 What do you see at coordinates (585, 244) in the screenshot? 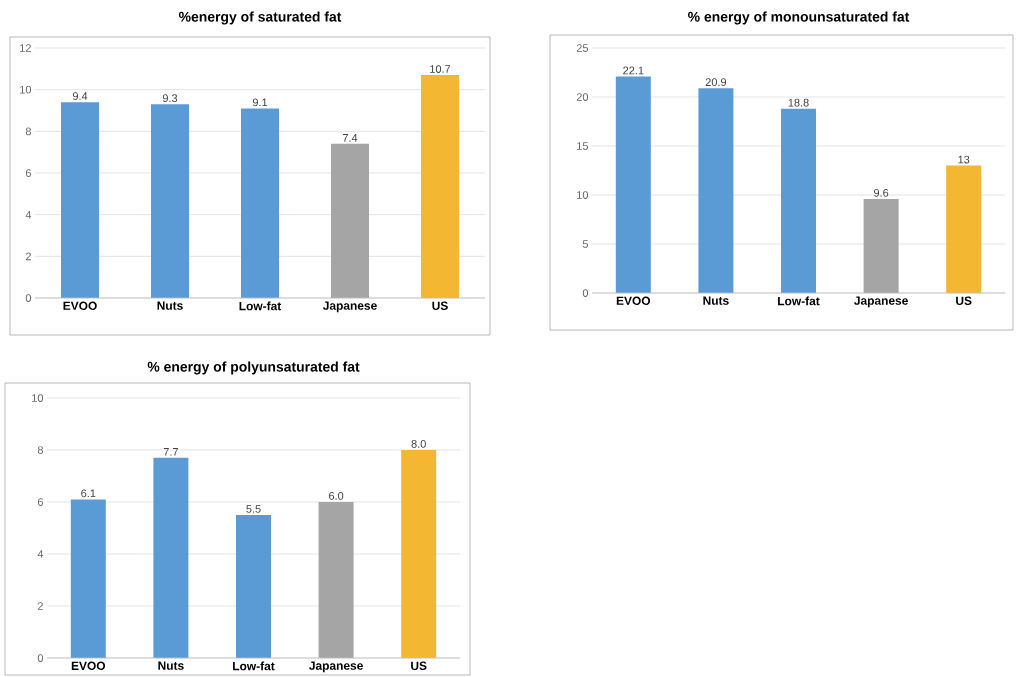
I see `y-tick-label: 5` at bounding box center [585, 244].